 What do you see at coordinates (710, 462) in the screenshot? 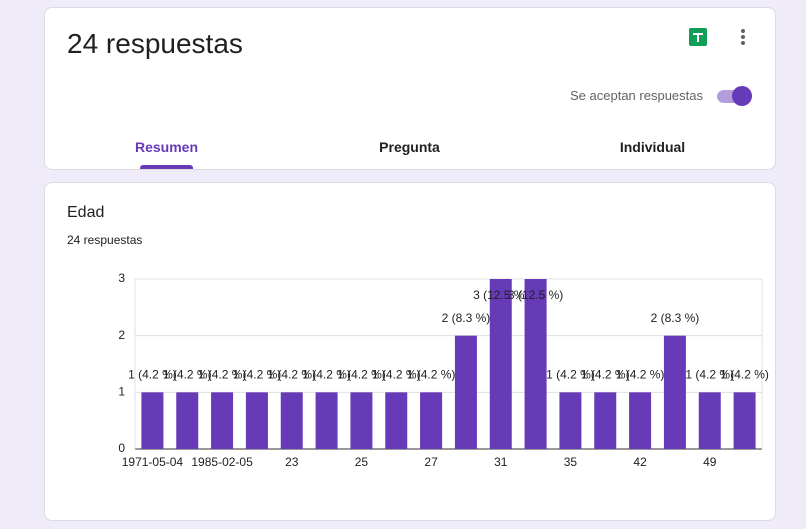
I see `x-tick-label: 49` at bounding box center [710, 462].